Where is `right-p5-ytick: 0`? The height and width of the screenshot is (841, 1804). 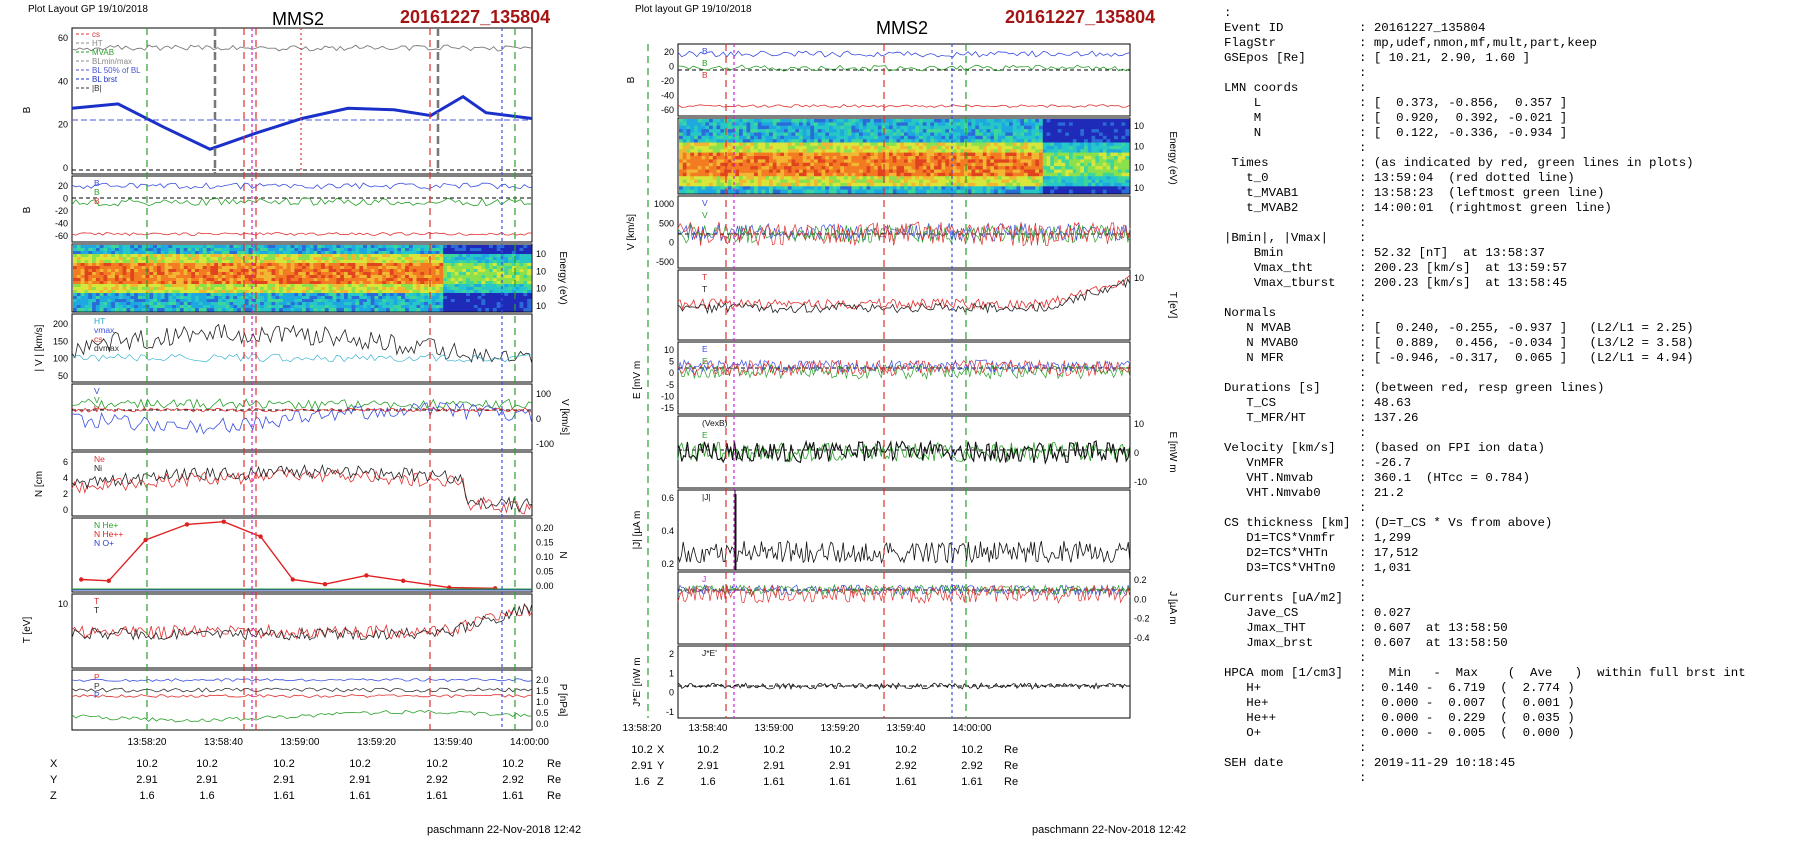
right-p5-ytick: 0 is located at coordinates (671, 373).